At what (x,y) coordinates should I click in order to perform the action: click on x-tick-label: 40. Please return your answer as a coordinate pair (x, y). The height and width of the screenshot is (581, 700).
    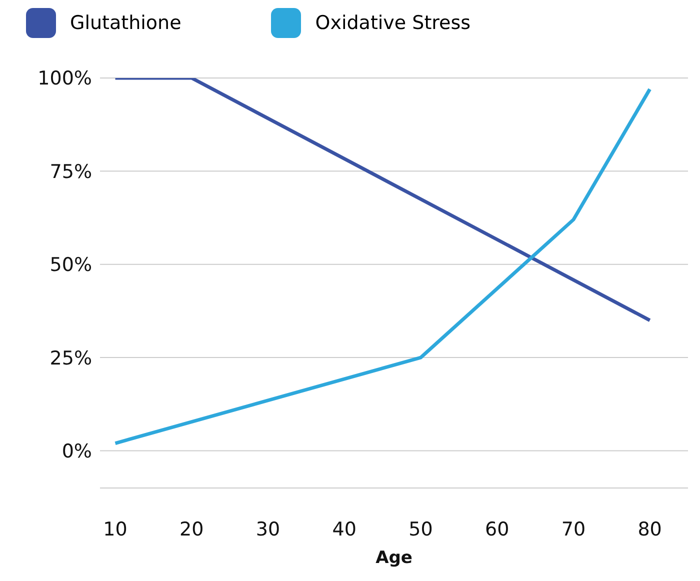
    Looking at the image, I should click on (344, 529).